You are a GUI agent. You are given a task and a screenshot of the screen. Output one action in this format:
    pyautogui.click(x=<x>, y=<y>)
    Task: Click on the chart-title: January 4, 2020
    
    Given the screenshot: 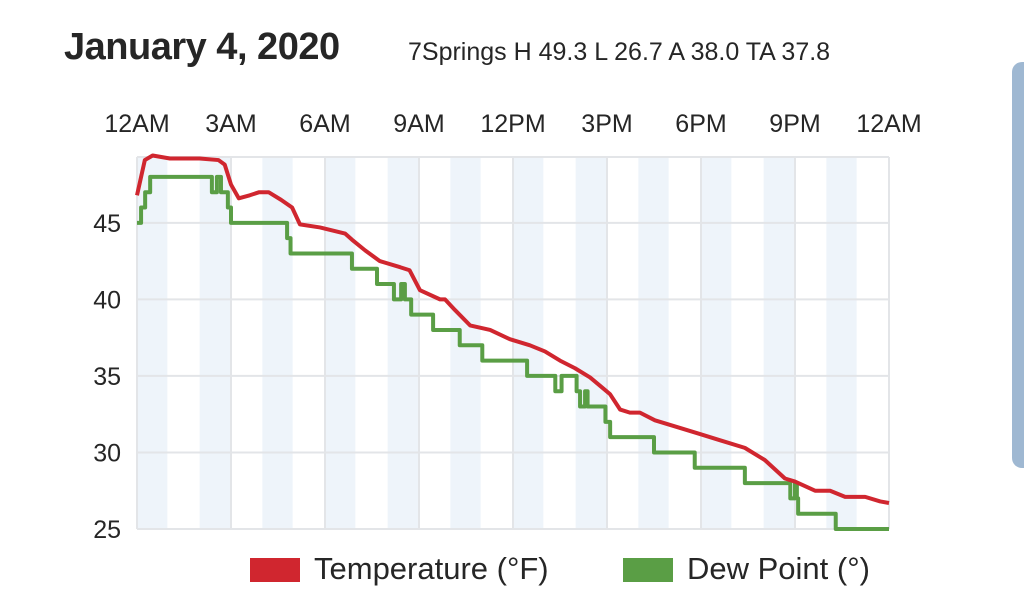 What is the action you would take?
    pyautogui.click(x=202, y=47)
    